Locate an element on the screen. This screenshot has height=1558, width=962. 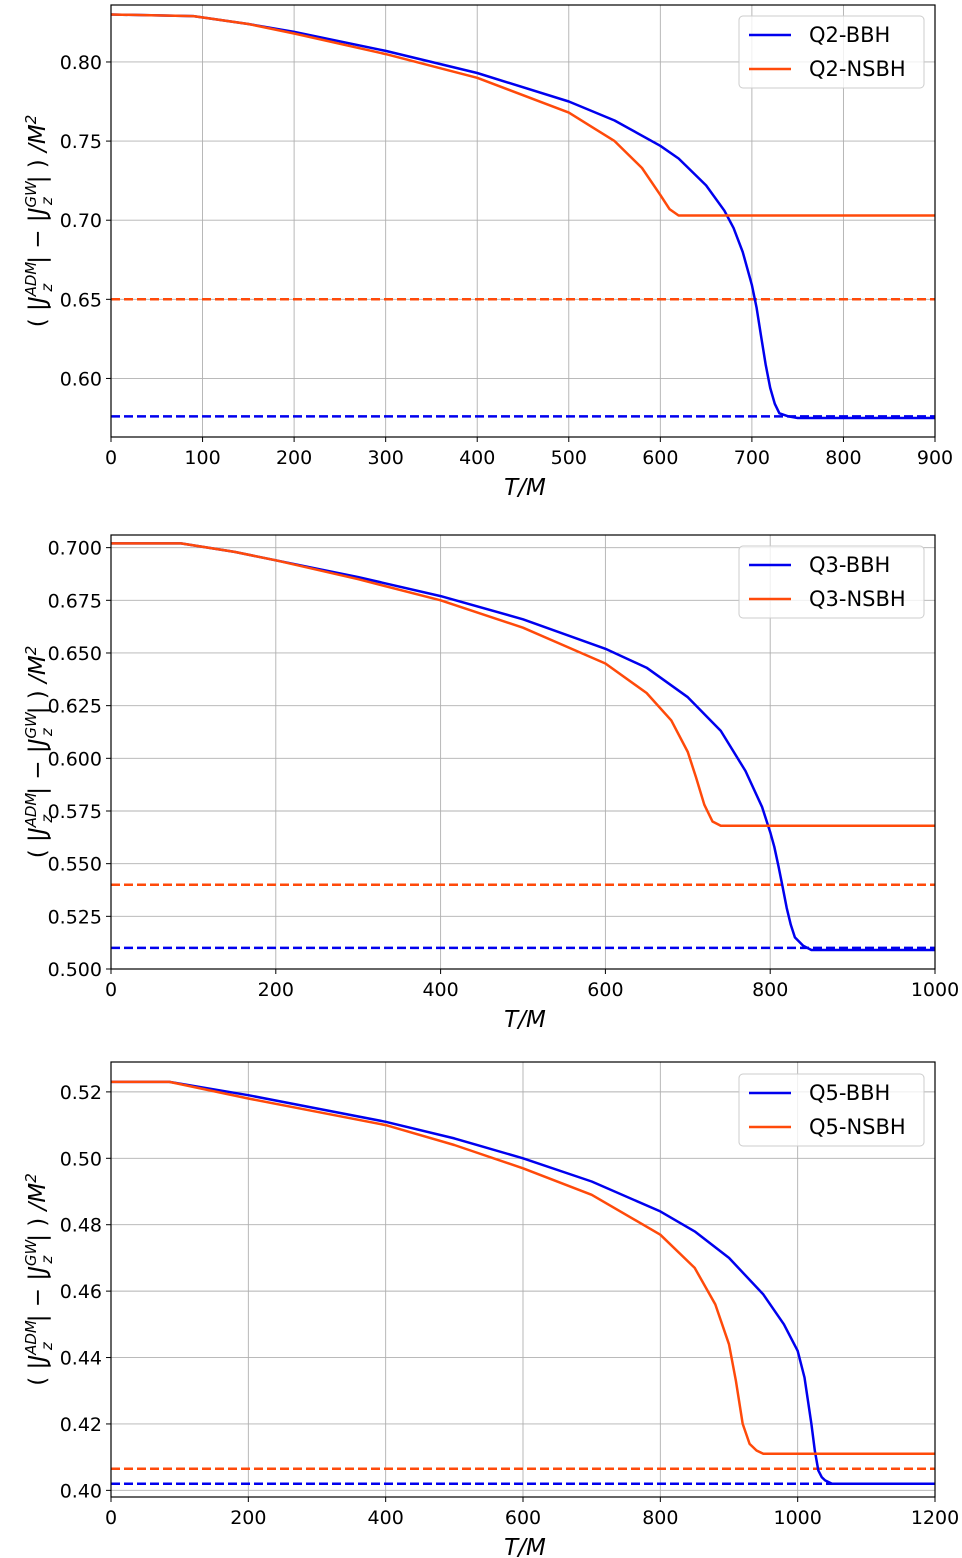
x-tick-label: 500 is located at coordinates (569, 458).